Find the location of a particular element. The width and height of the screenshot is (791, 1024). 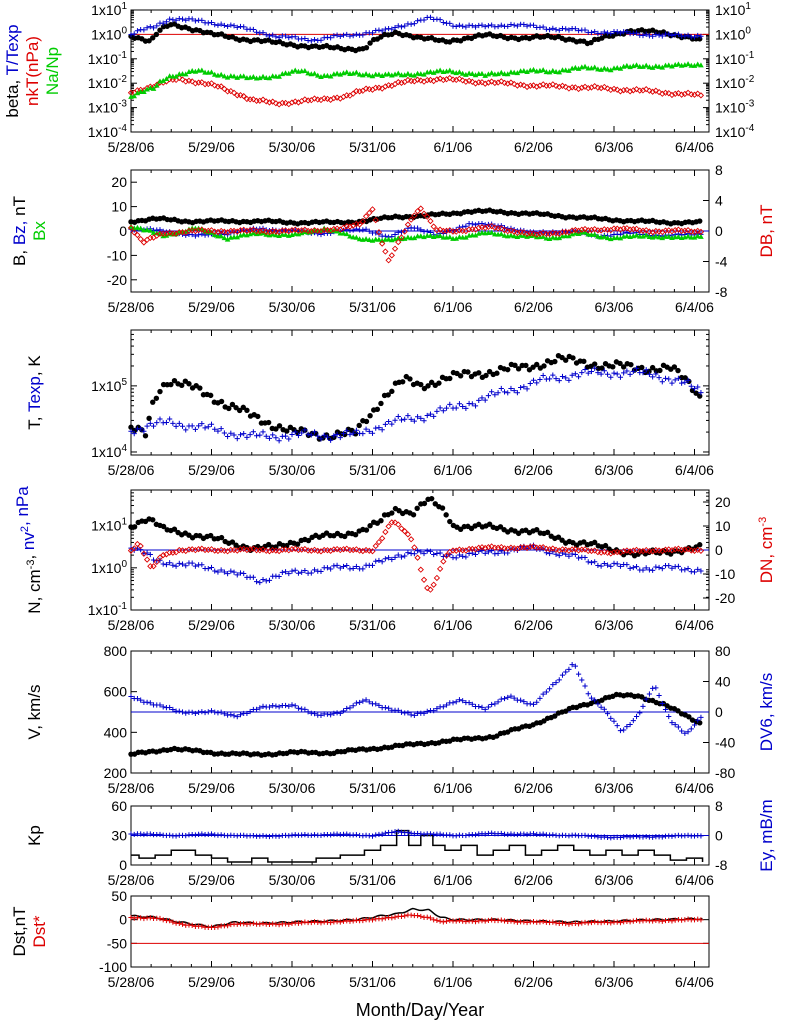

y-right-tick-label: 1x10⁻¹ is located at coordinates (735, 58).